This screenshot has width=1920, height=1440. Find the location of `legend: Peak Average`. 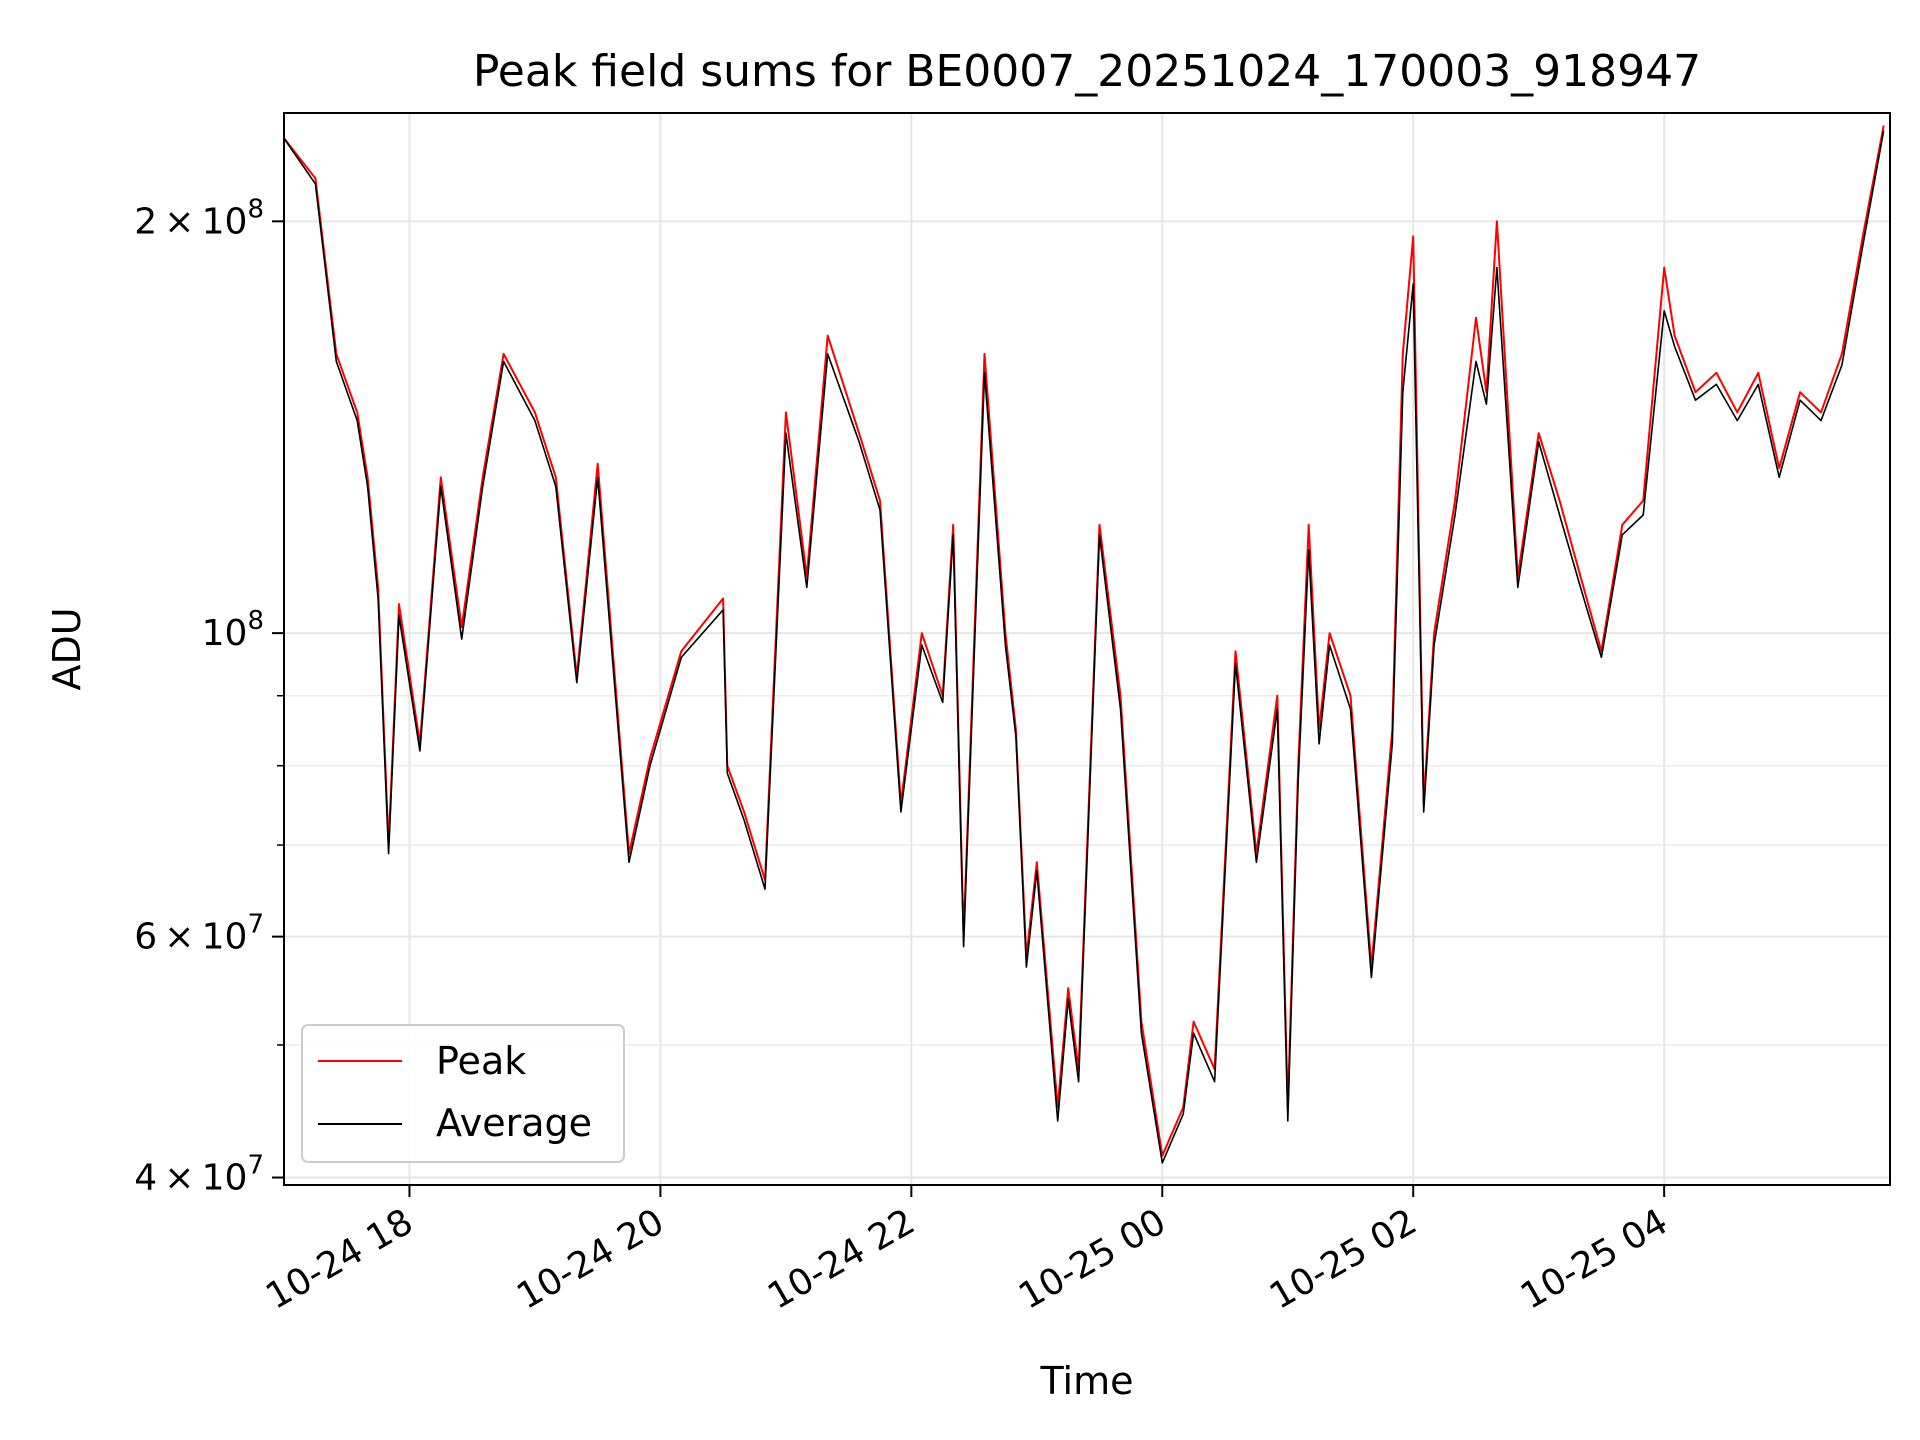

legend: Peak Average is located at coordinates (463, 1093).